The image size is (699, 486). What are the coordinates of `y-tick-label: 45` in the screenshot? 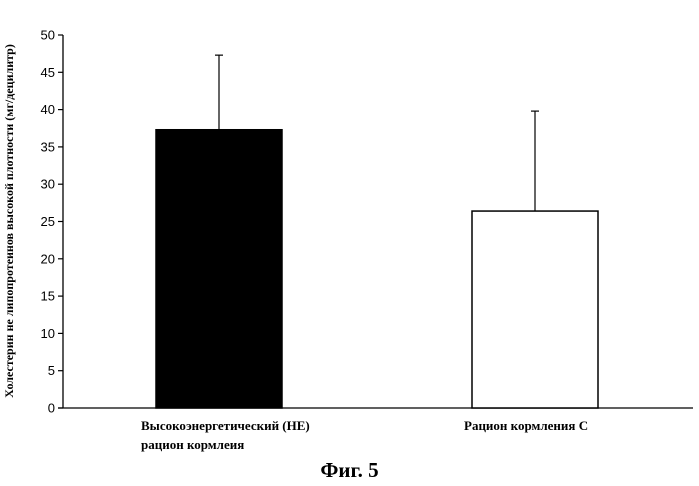 It's located at (48, 72).